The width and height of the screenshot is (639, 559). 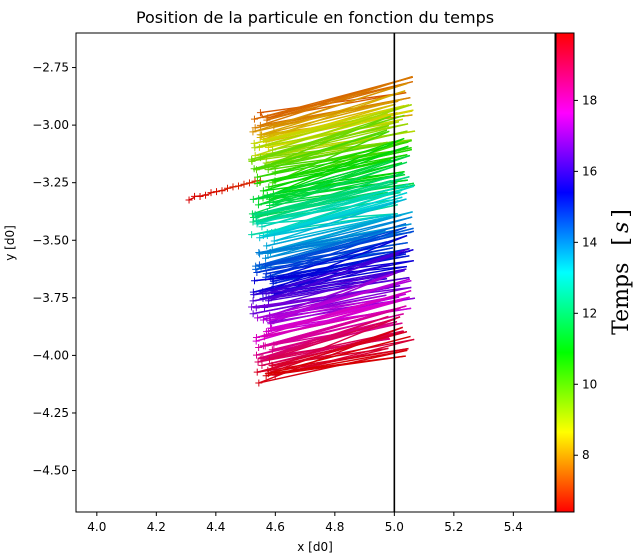 I want to click on y-tick-label: −2.75, so click(x=50, y=68).